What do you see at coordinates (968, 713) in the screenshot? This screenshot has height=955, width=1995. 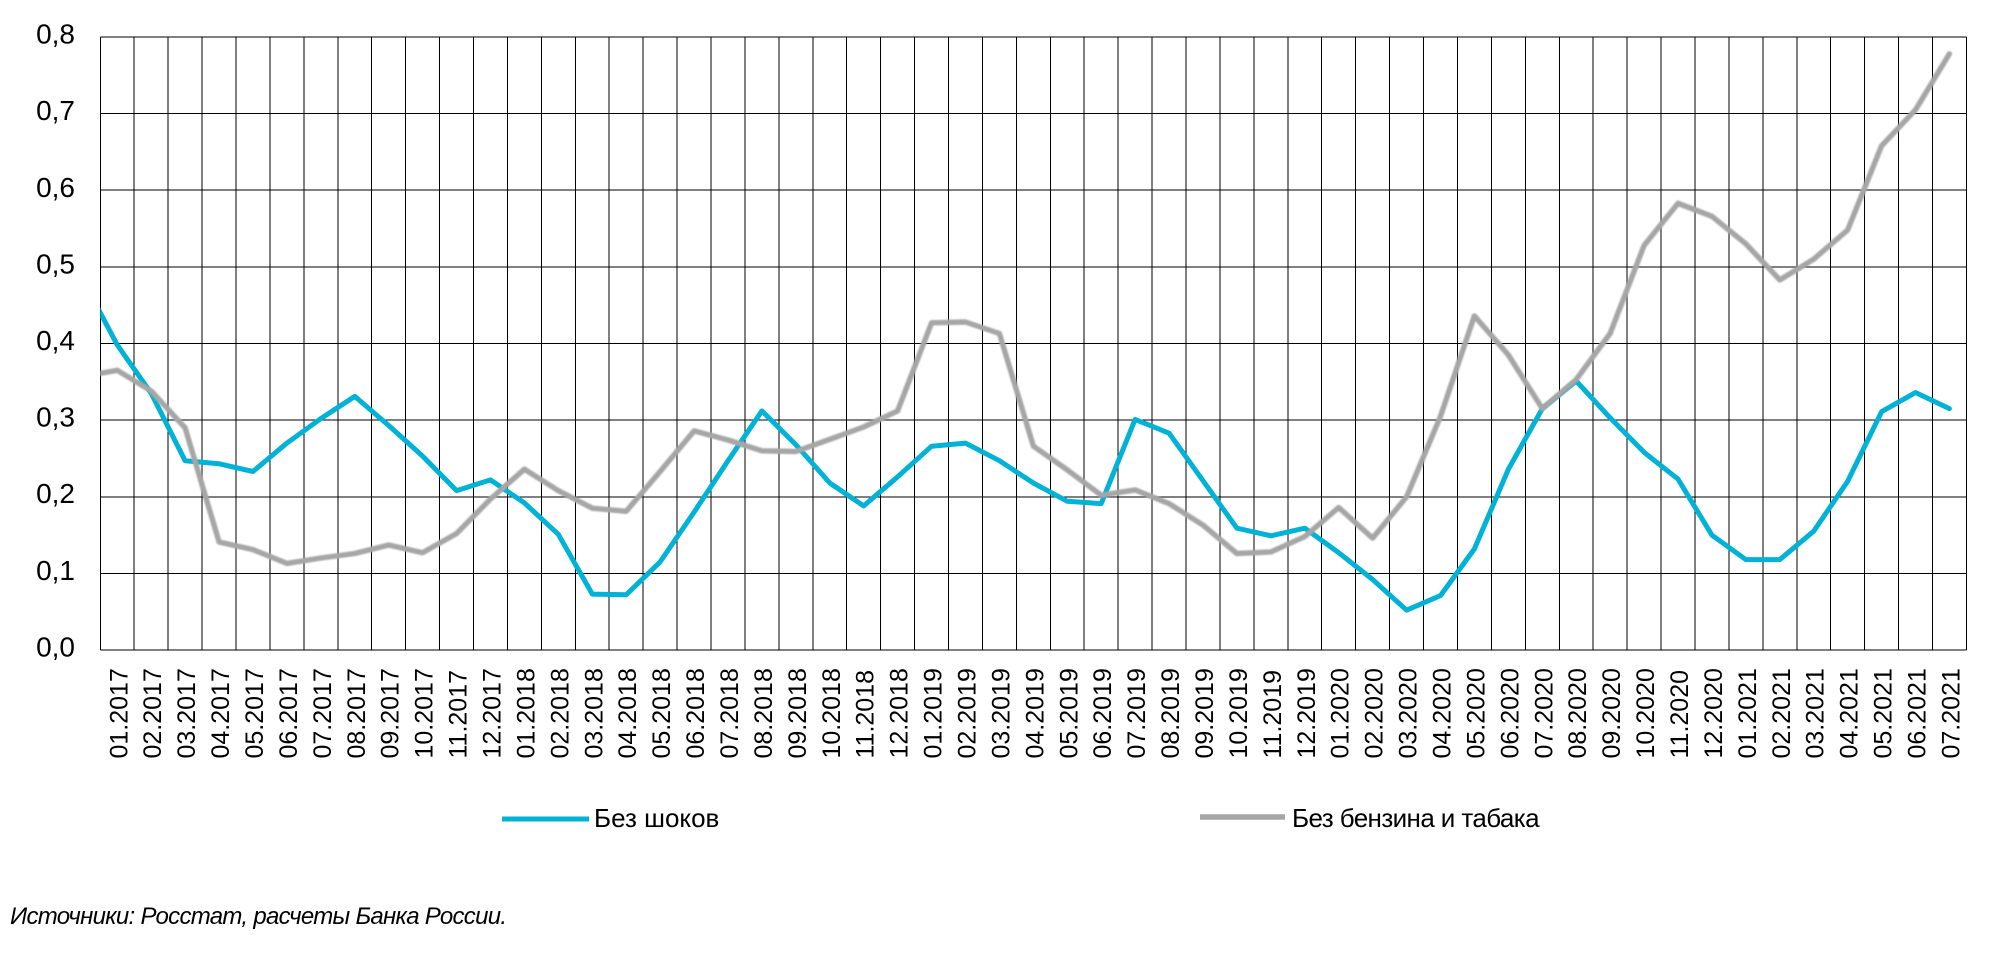 I see `svg-text: 02.2019` at bounding box center [968, 713].